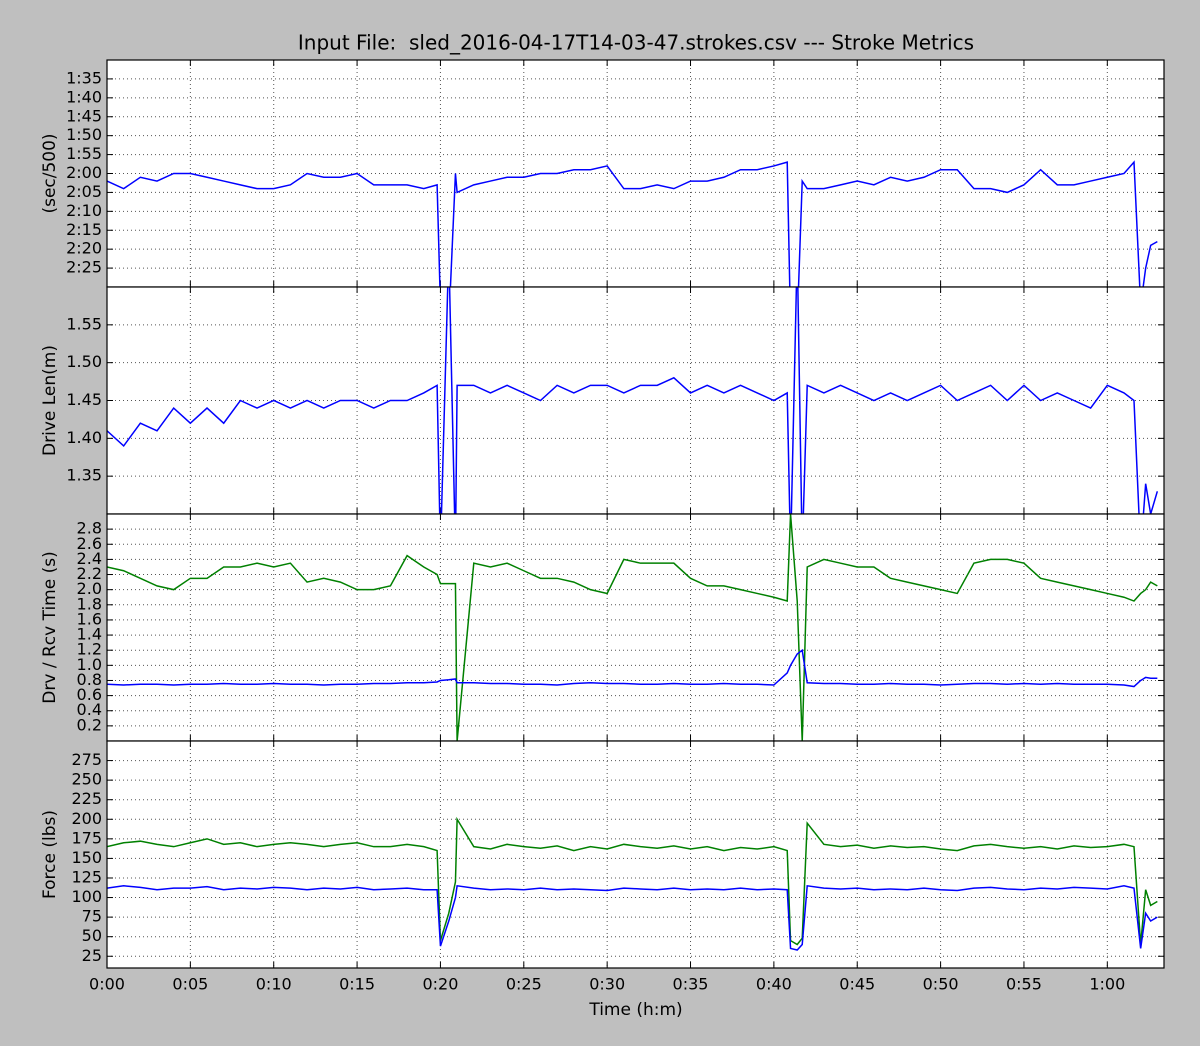  What do you see at coordinates (89, 558) in the screenshot?
I see `y-tick-label: 2.4` at bounding box center [89, 558].